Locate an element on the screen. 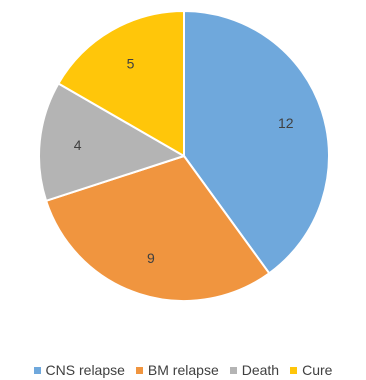 The width and height of the screenshot is (366, 380). pie-slice-cure is located at coordinates (121, 83).